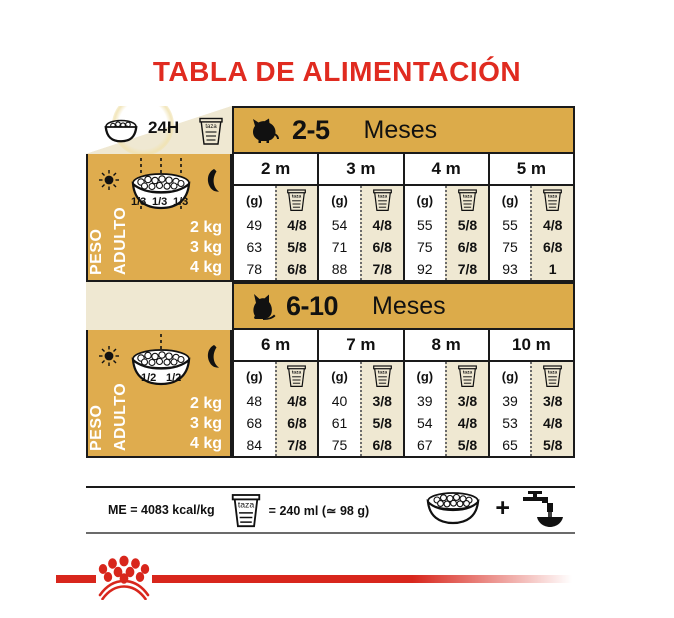 This screenshot has height=618, width=674. I want to click on page-title: TABLA DE ALIMENTACIÓN, so click(337, 71).